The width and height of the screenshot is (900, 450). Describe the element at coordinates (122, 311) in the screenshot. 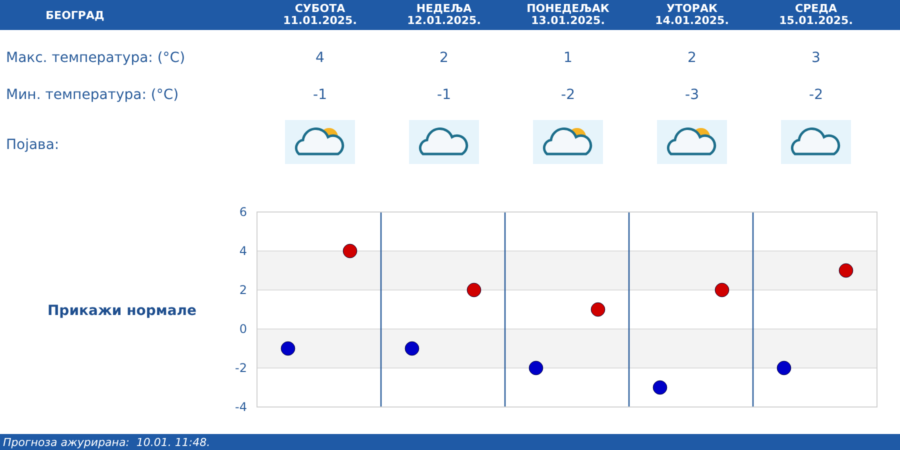

I see `text: Прикажи нормале` at that location.